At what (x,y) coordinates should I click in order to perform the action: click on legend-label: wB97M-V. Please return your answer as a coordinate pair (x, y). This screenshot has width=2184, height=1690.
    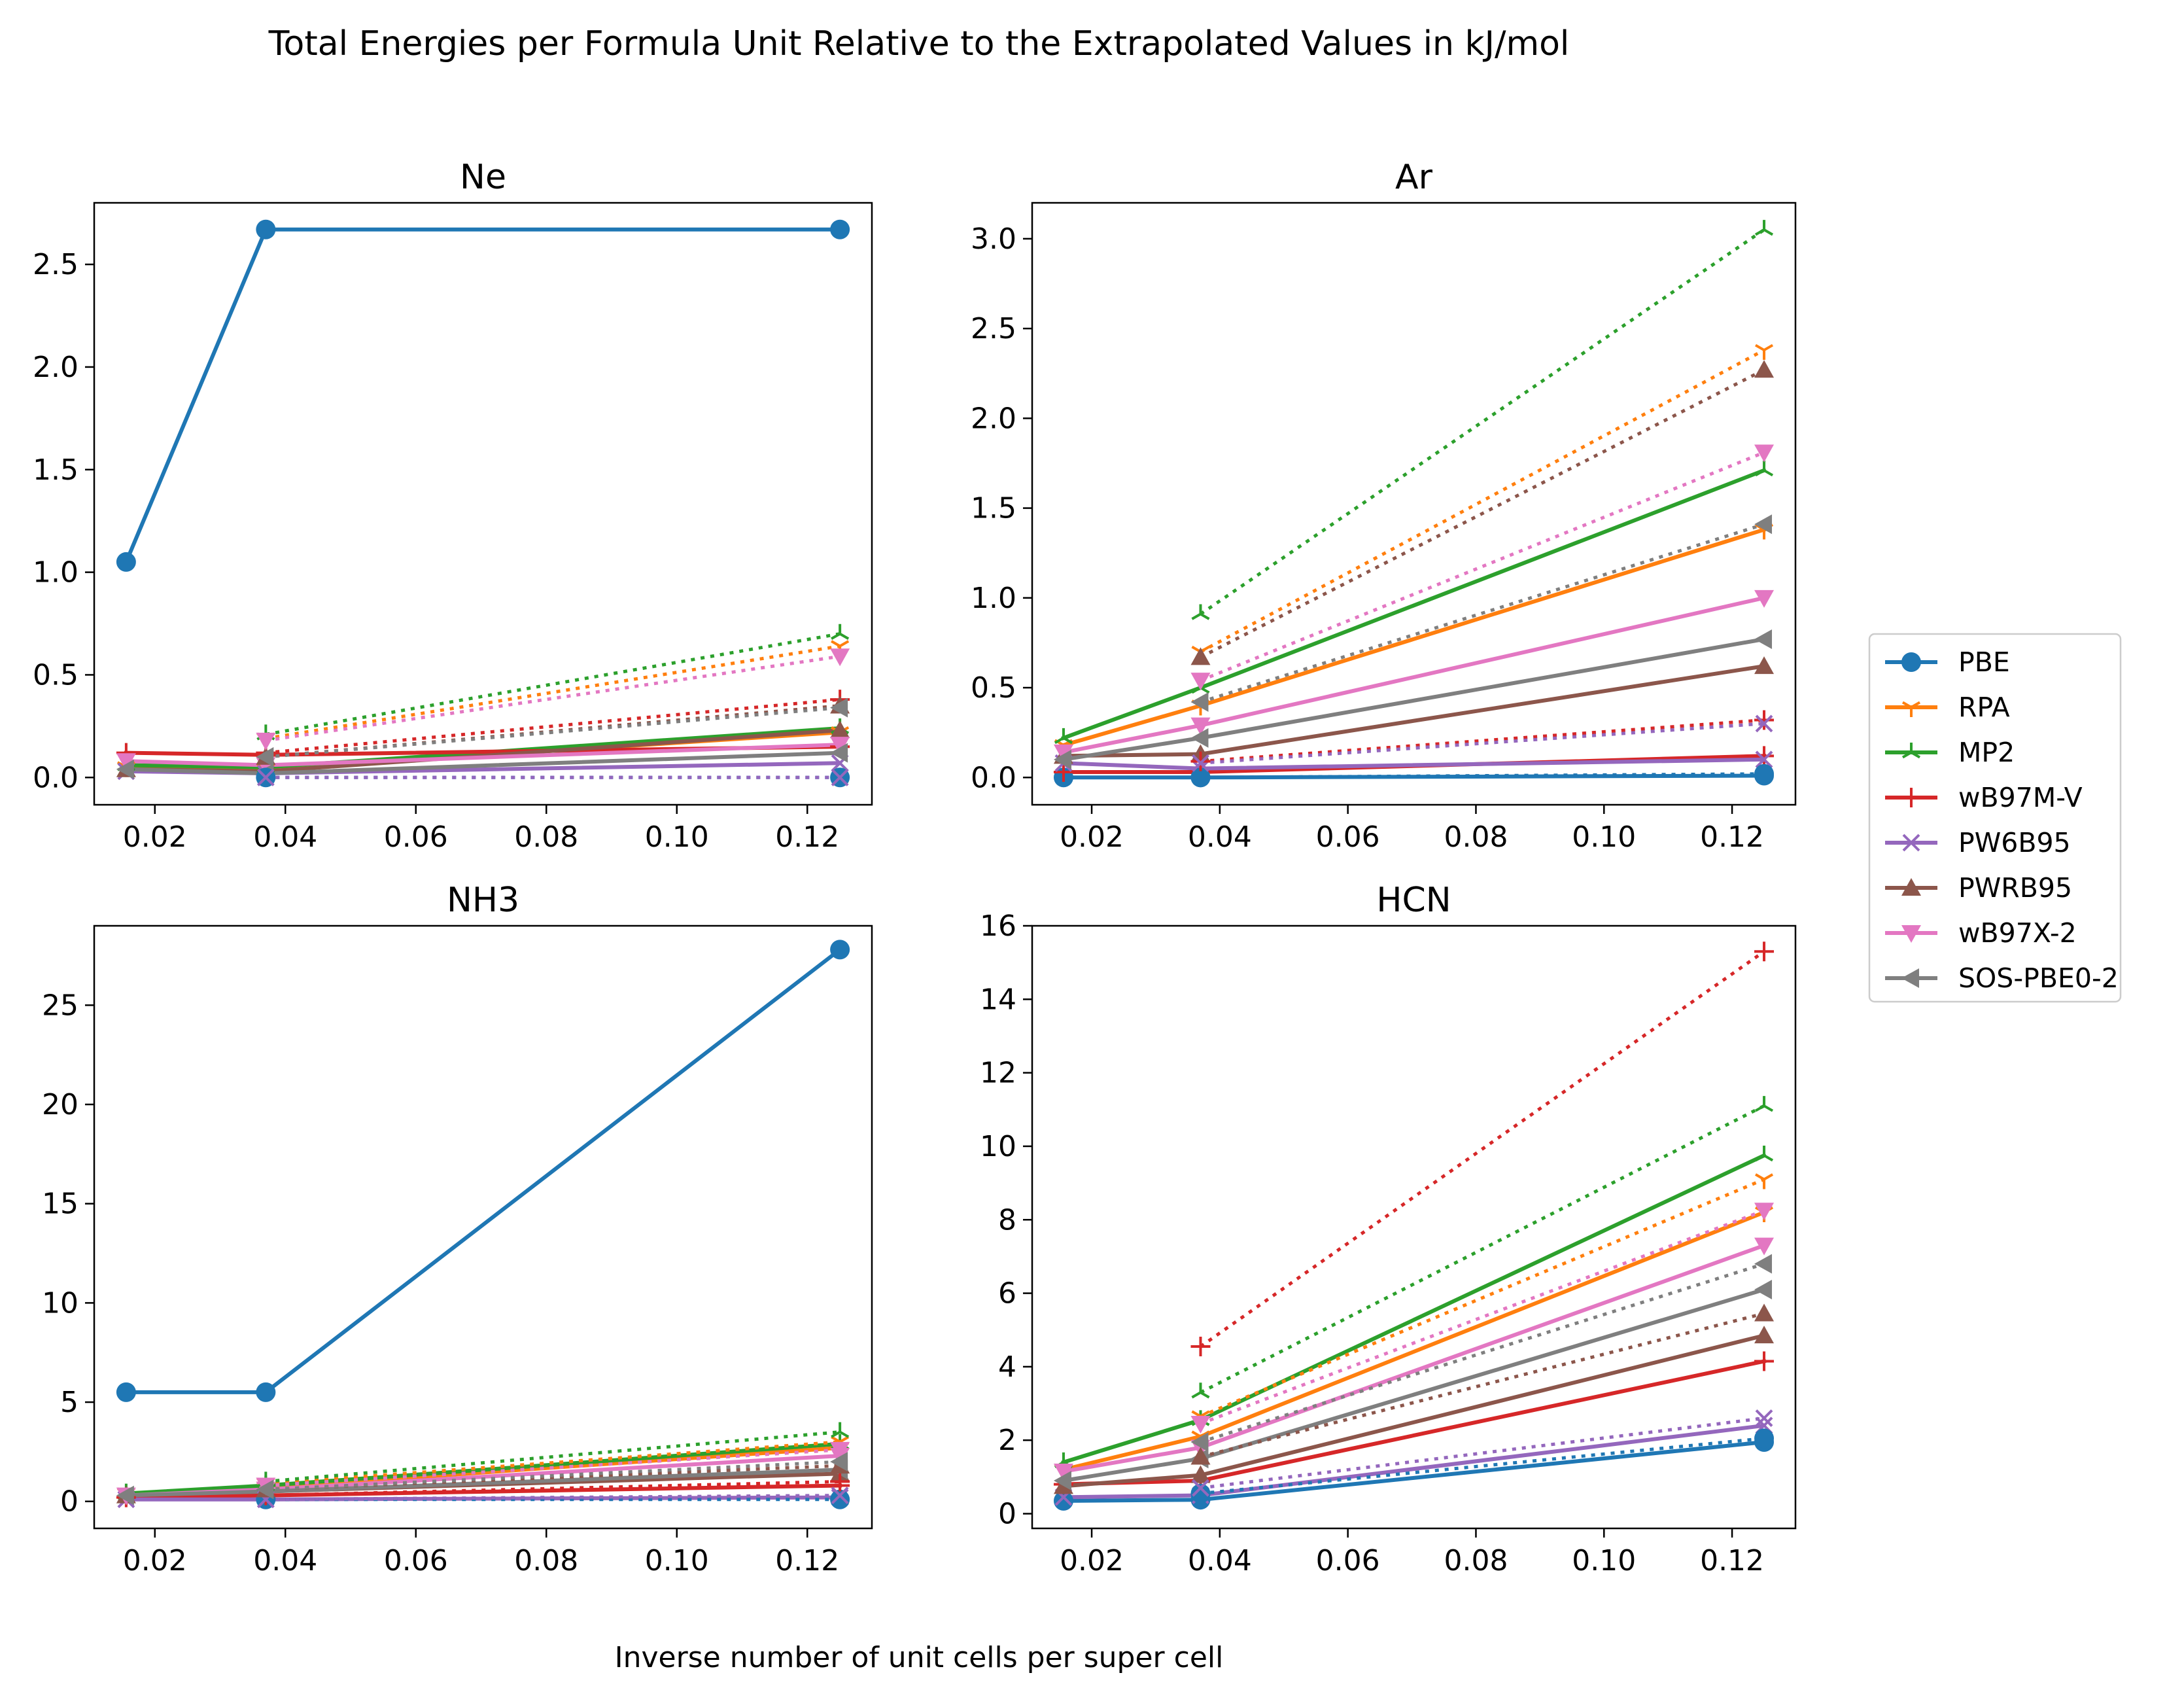
    Looking at the image, I should click on (2020, 797).